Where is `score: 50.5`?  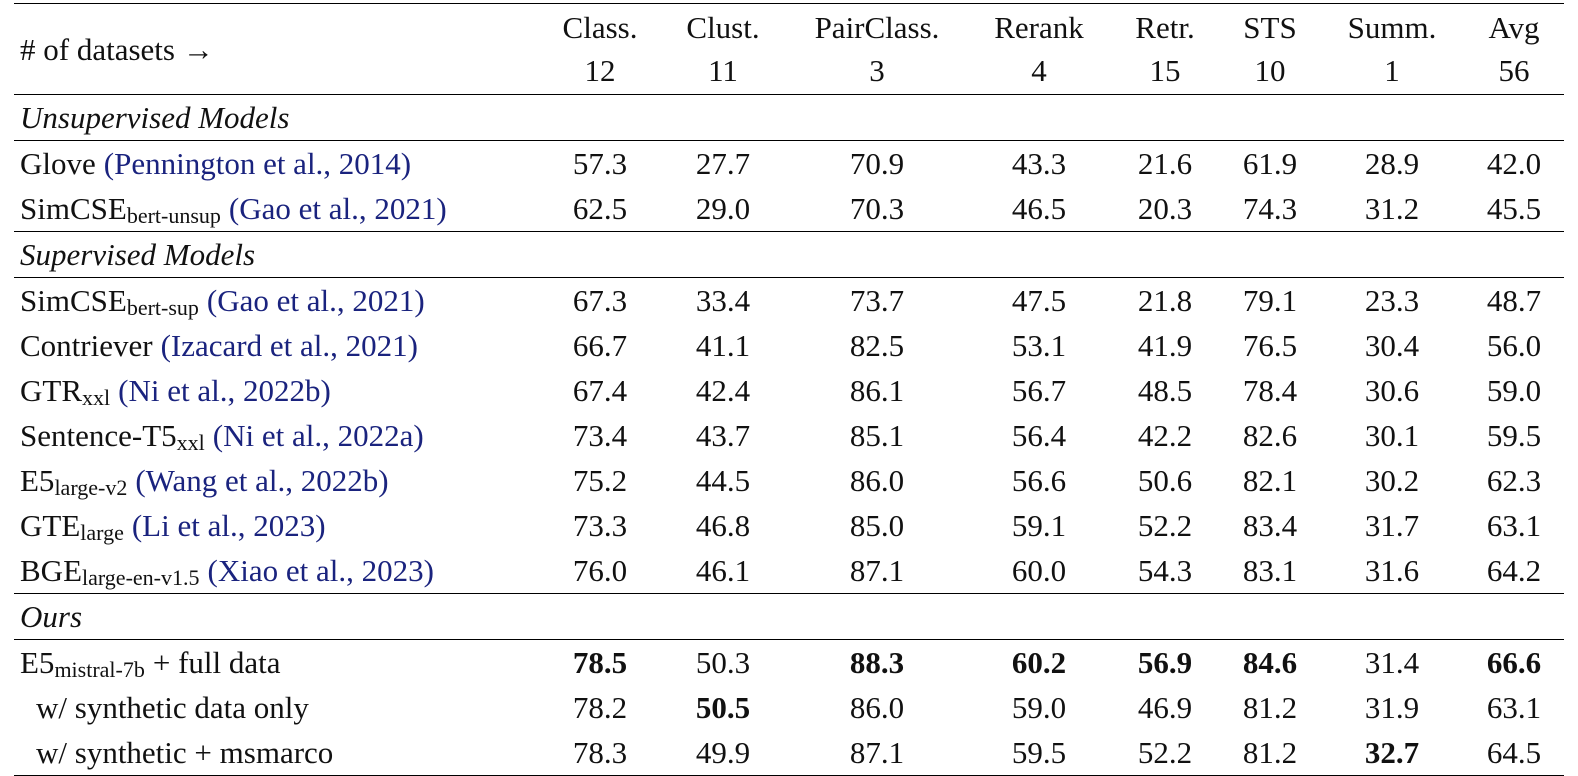
score: 50.5 is located at coordinates (723, 707).